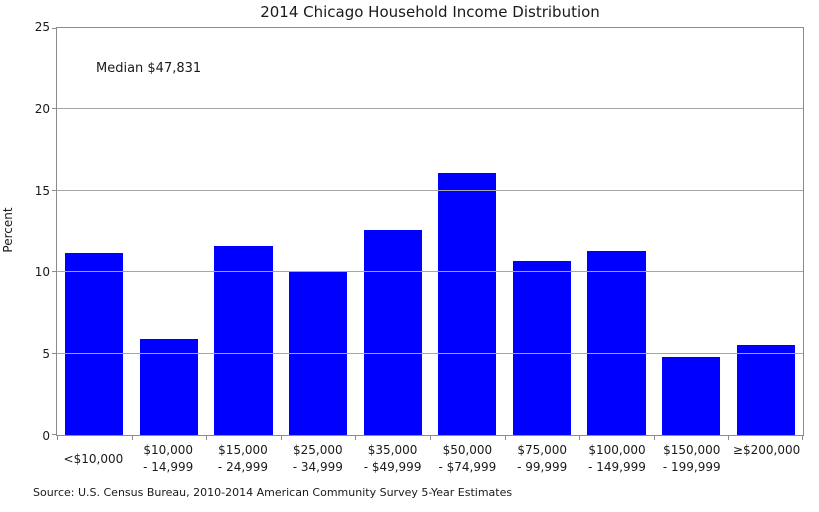 The width and height of the screenshot is (819, 512). I want to click on x-tick-label: $75,000- 99,999, so click(542, 458).